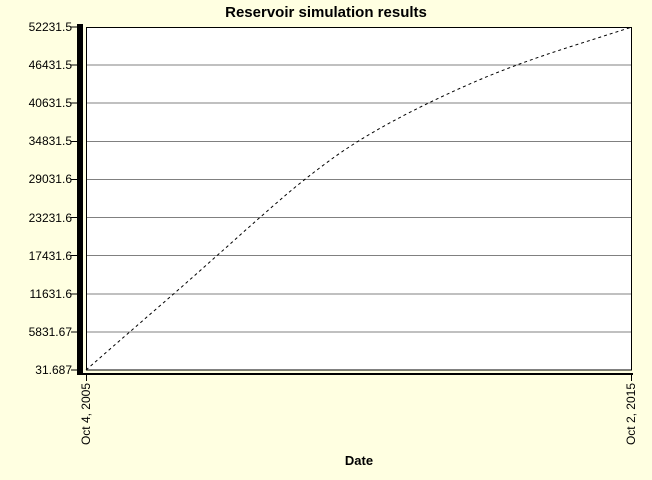 Image resolution: width=652 pixels, height=480 pixels. What do you see at coordinates (50, 103) in the screenshot?
I see `y-tick-label: 40631.5` at bounding box center [50, 103].